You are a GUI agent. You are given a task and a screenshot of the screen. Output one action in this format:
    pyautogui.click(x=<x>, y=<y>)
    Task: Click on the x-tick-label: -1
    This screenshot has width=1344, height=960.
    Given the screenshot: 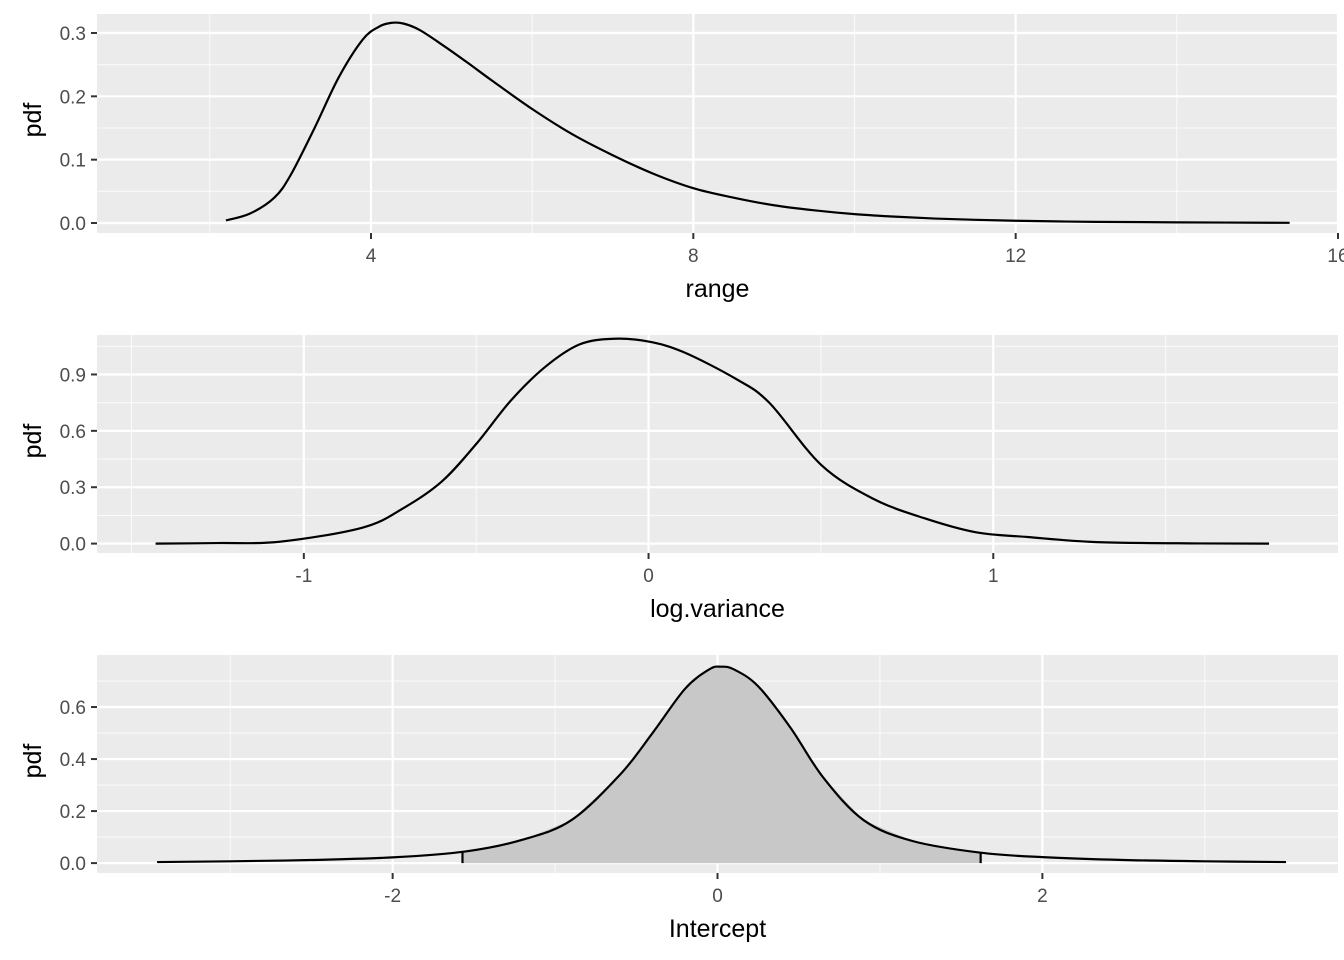 What is the action you would take?
    pyautogui.click(x=303, y=576)
    